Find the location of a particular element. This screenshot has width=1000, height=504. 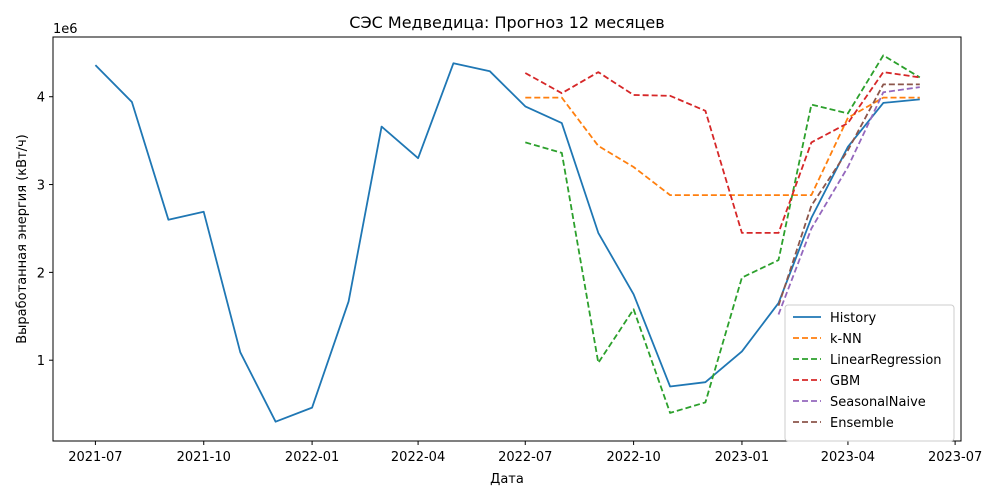

y-tick-label: 2 is located at coordinates (41, 273).